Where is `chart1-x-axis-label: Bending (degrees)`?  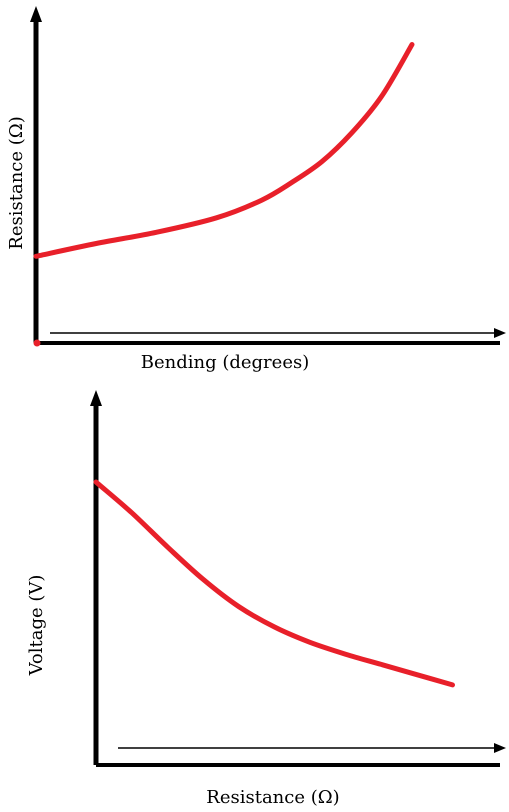
chart1-x-axis-label: Bending (degrees) is located at coordinates (225, 362).